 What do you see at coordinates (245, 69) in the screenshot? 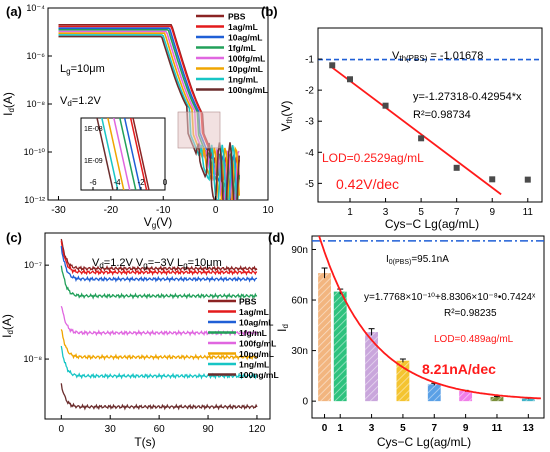
I see `legend-label-a: 10pg/mL` at bounding box center [245, 69].